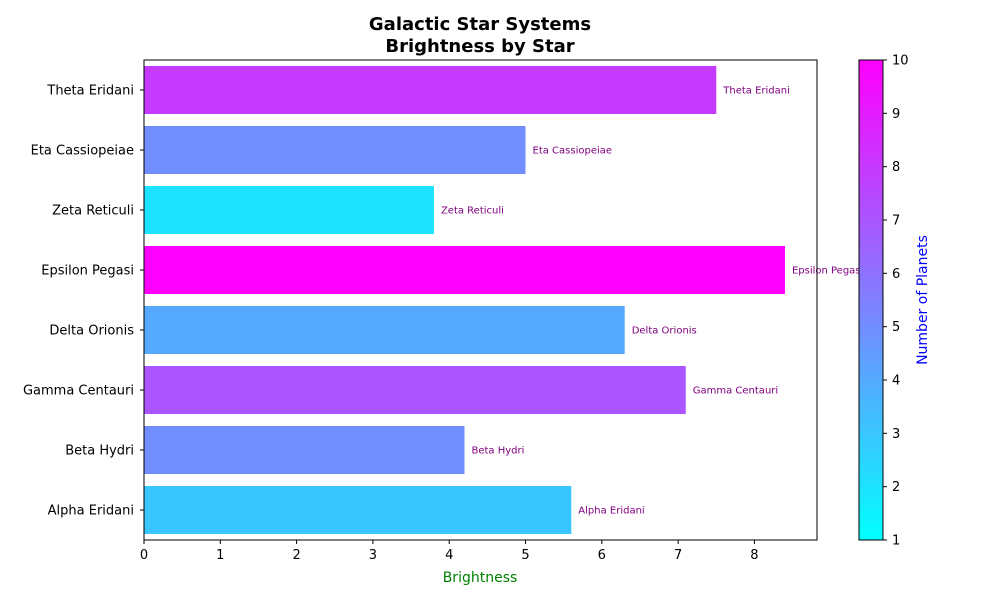 Image resolution: width=1000 pixels, height=600 pixels. Describe the element at coordinates (735, 391) in the screenshot. I see `bar-value-label: Gamma Centauri` at that location.